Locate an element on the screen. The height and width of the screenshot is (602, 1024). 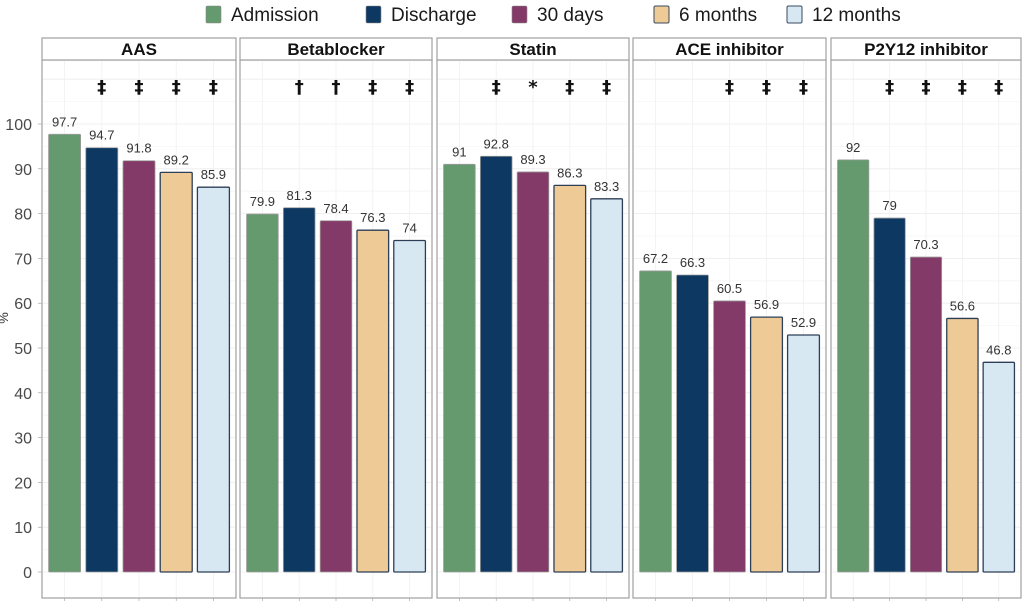
bar-aas-discharge is located at coordinates (102, 360).